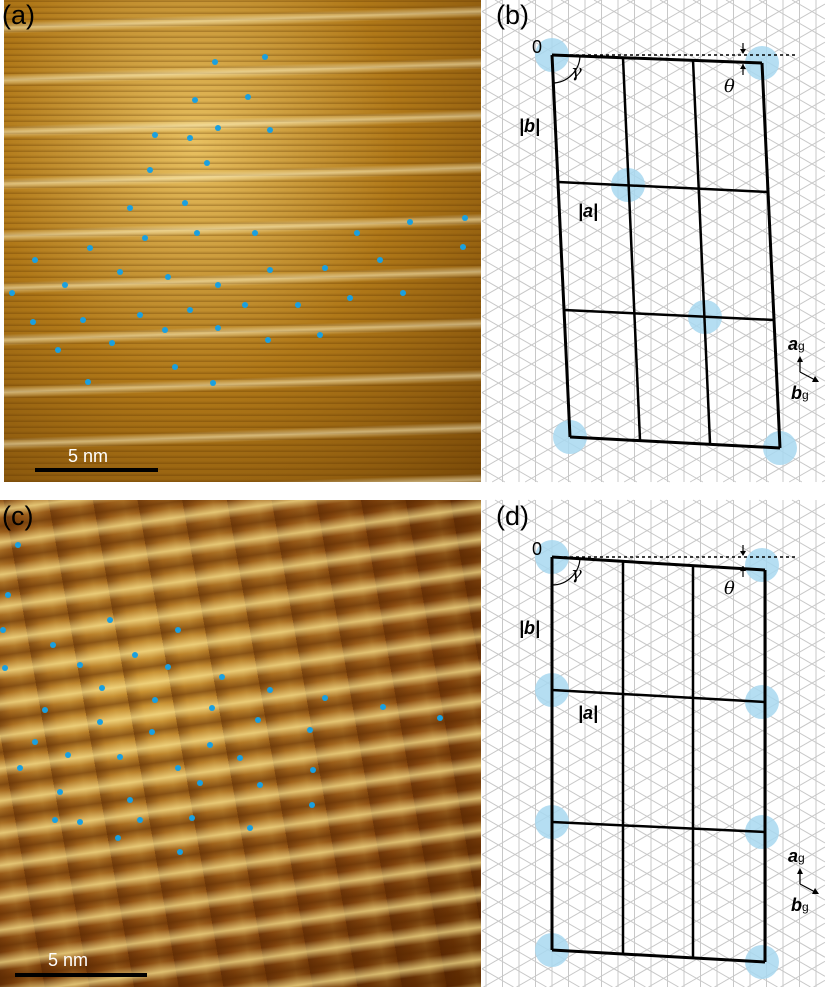 The image size is (825, 987). Describe the element at coordinates (762, 565) in the screenshot. I see `lattice-site-highlight` at that location.